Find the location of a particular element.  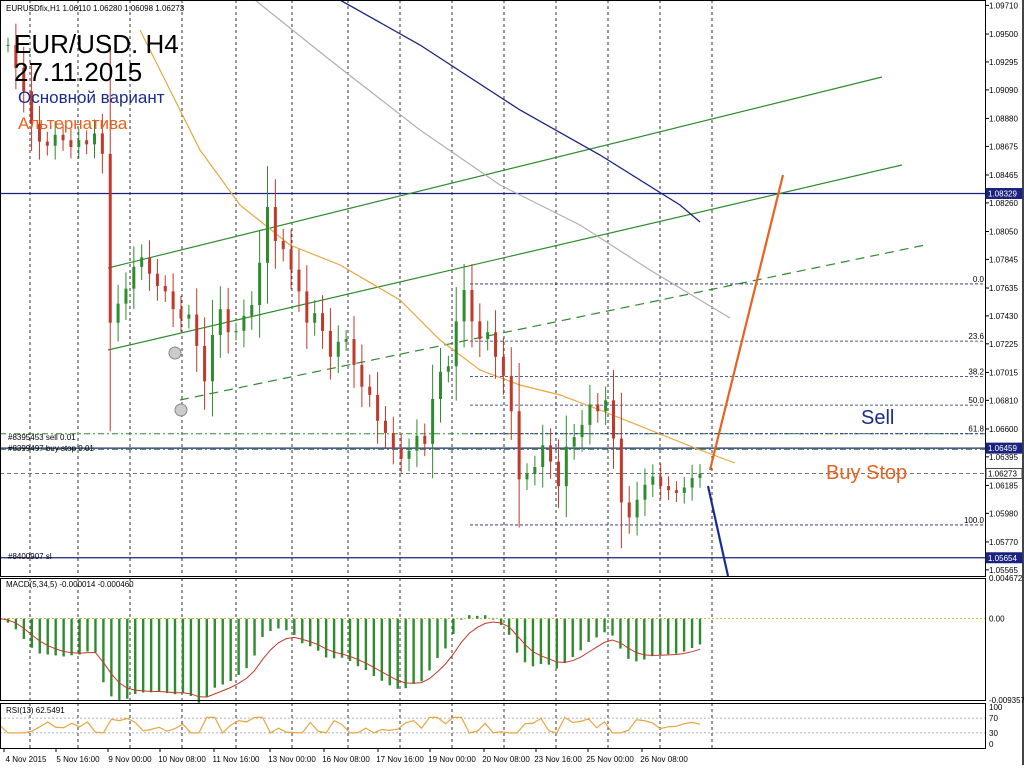

main-scenario-line is located at coordinates (718, 531).